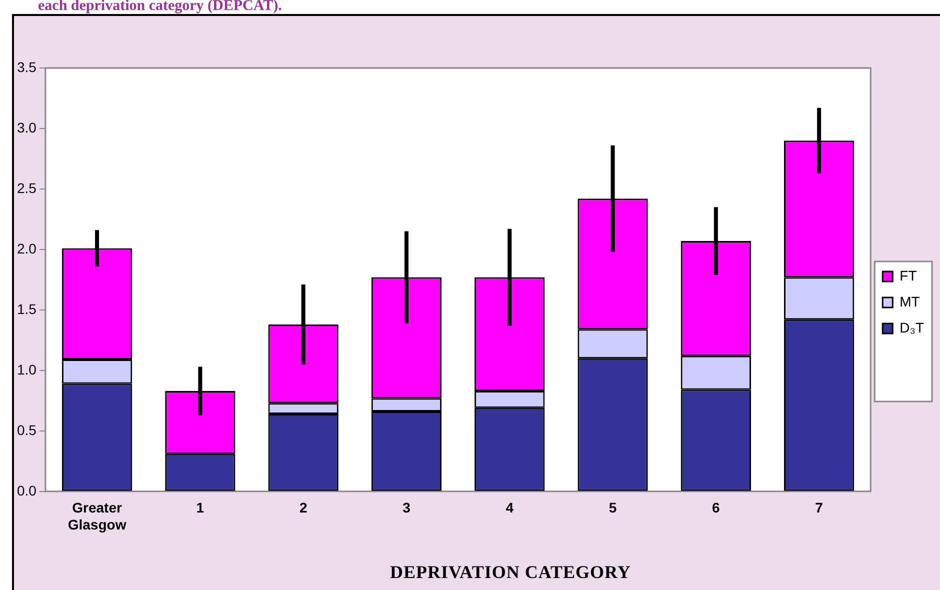 This screenshot has height=590, width=940. What do you see at coordinates (303, 508) in the screenshot?
I see `x-tick-label: 2` at bounding box center [303, 508].